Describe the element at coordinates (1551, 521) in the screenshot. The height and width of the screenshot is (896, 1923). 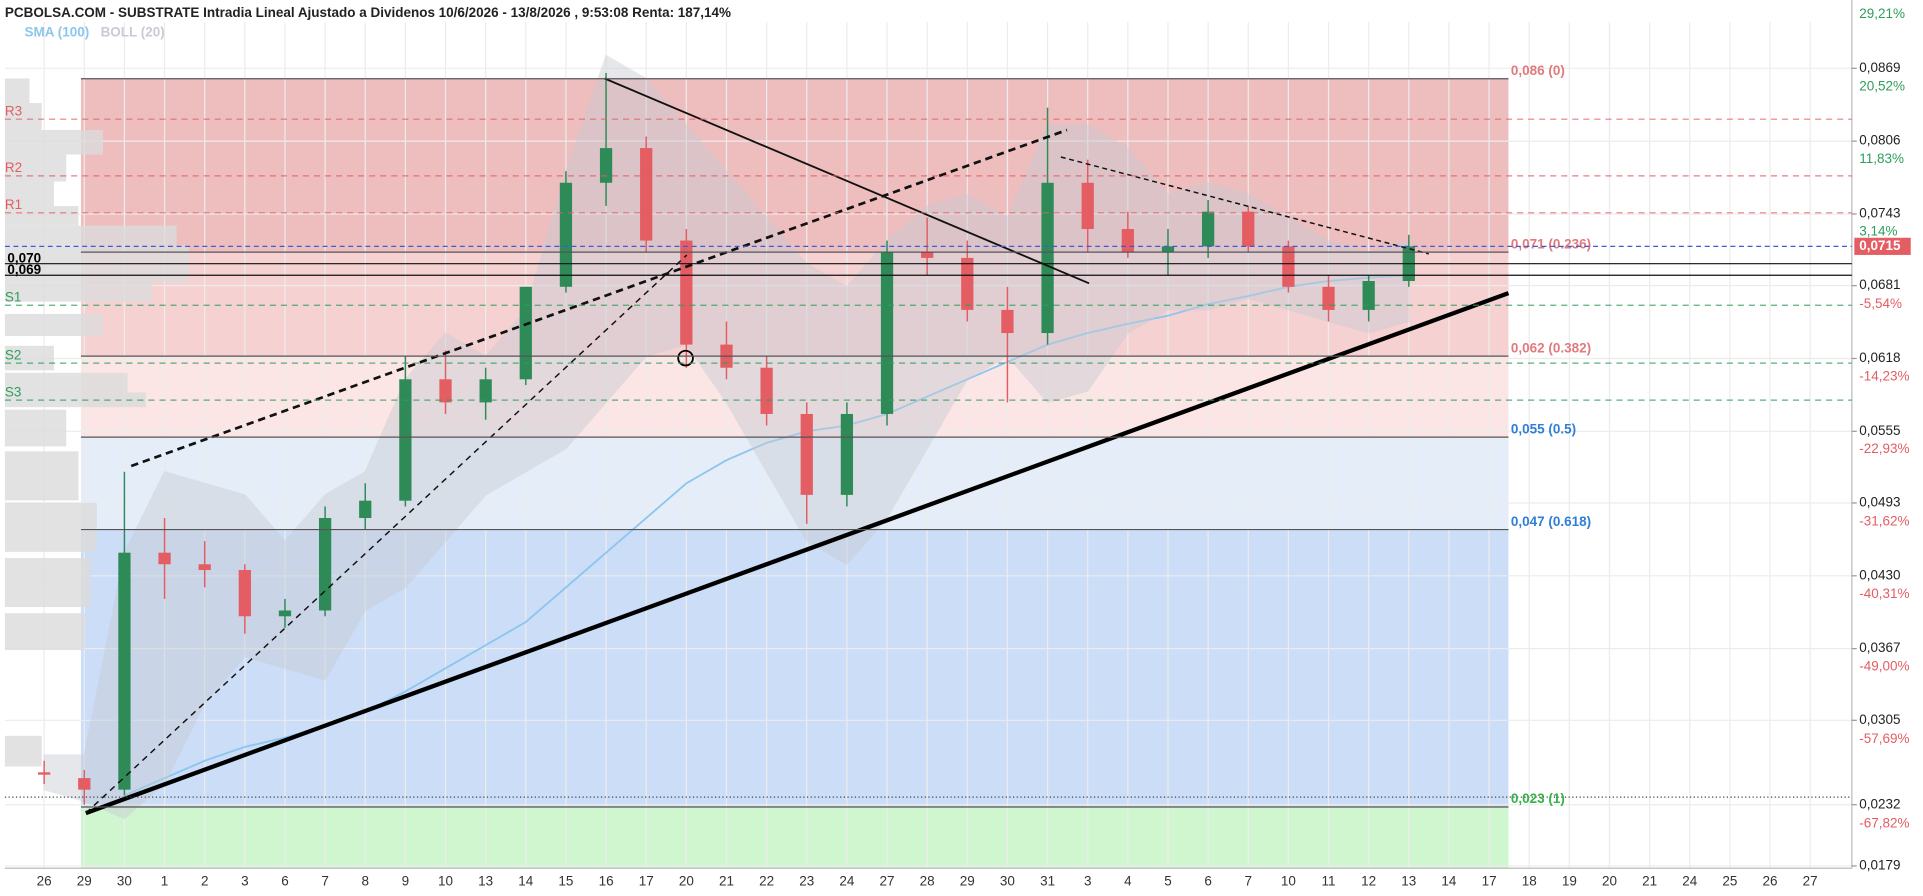
I see `fib-label: 0,047 (0.618)` at that location.